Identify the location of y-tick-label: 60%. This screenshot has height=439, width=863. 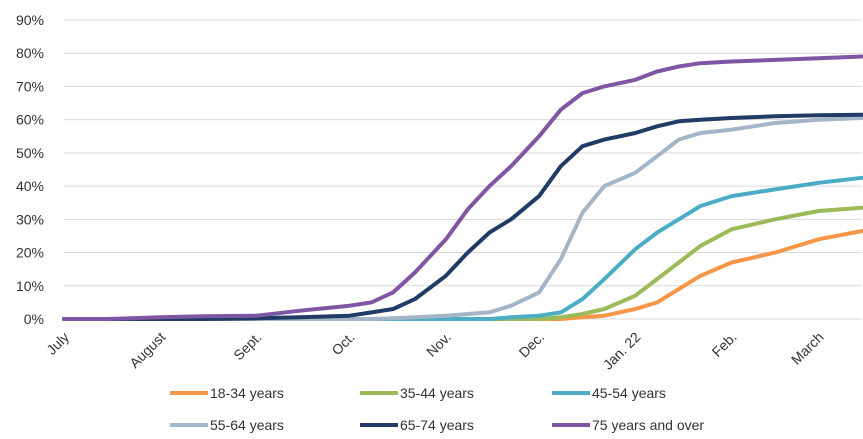
(30, 120).